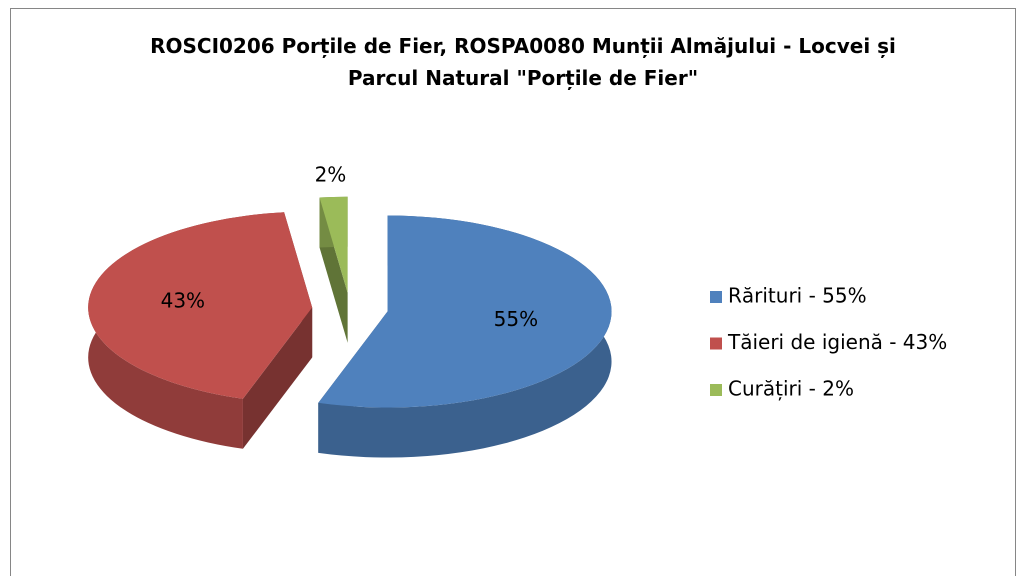 The image size is (1027, 580). I want to click on data-label: 55%, so click(516, 319).